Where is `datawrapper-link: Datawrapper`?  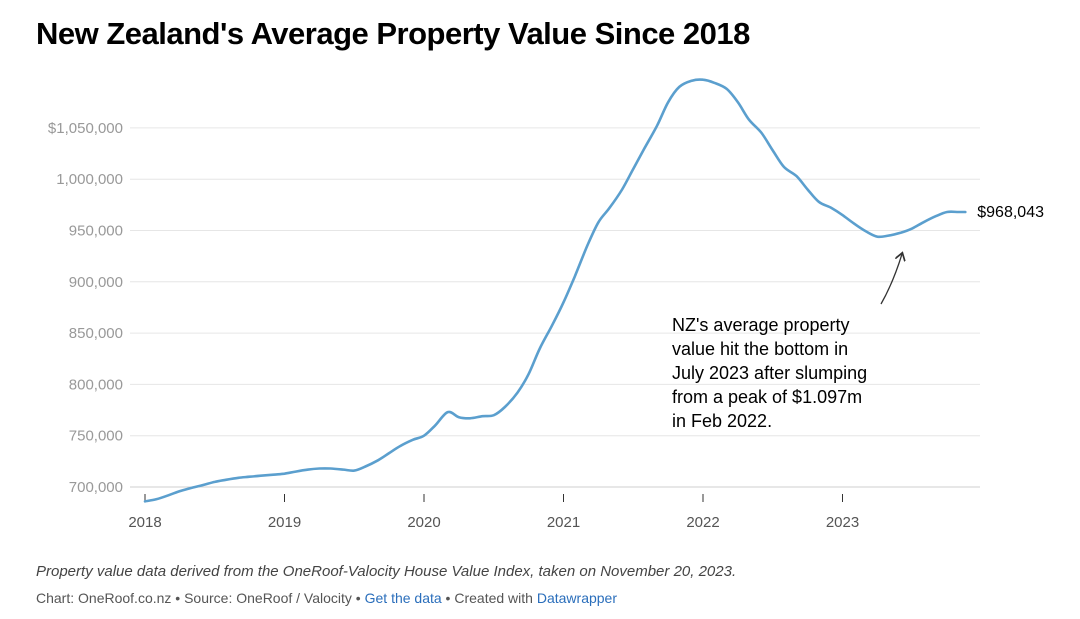
datawrapper-link: Datawrapper is located at coordinates (576, 598).